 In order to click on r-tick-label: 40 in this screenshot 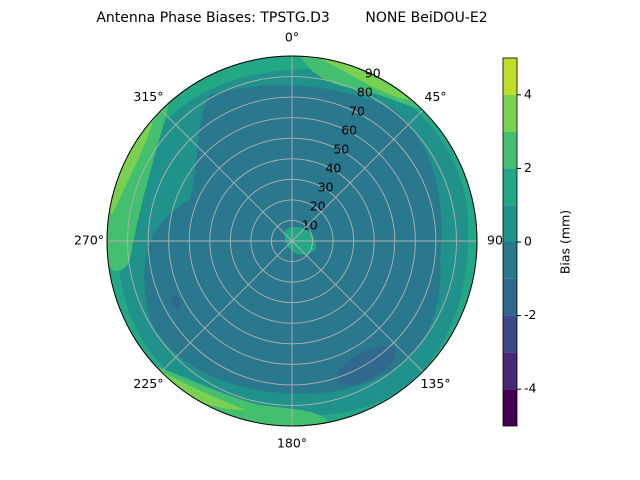, I will do `click(333, 168)`.